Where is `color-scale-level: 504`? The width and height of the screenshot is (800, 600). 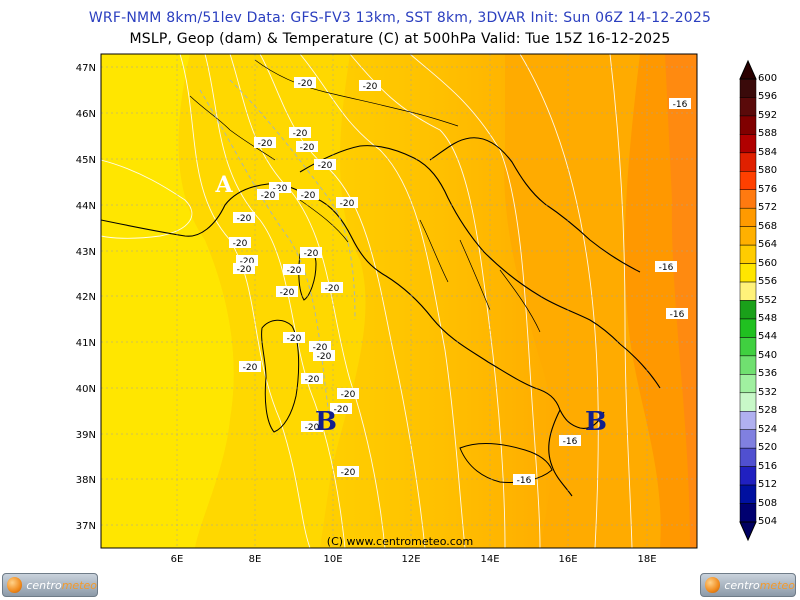 color-scale-level: 504 is located at coordinates (768, 521).